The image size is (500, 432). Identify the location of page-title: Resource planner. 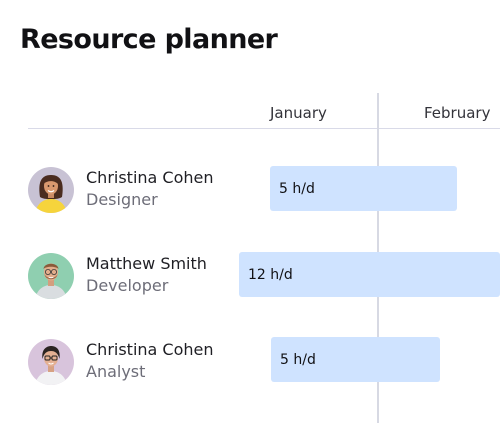
(149, 39).